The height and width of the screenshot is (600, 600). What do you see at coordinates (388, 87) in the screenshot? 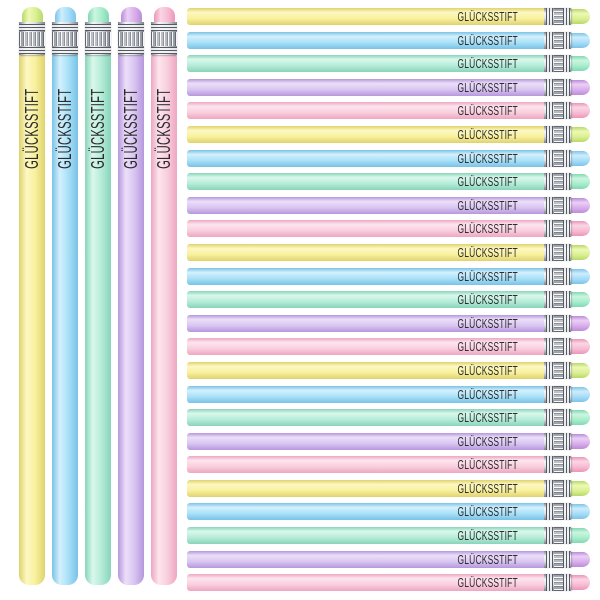
I see `horizontal-pencil-purple: GLÜCKSSTIFT` at bounding box center [388, 87].